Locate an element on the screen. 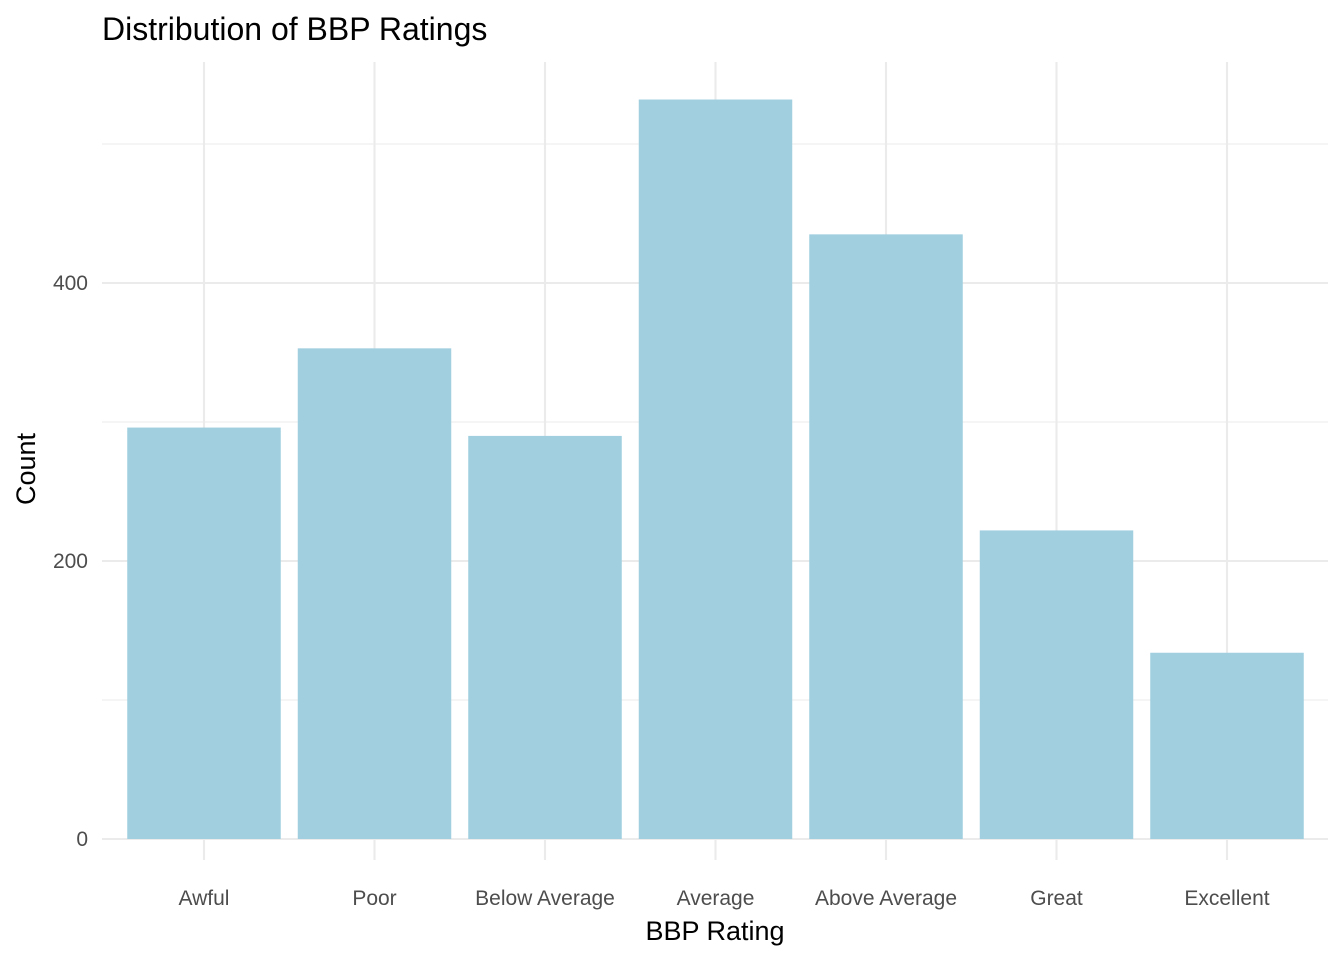  y-tick-label: 0 is located at coordinates (82, 839).